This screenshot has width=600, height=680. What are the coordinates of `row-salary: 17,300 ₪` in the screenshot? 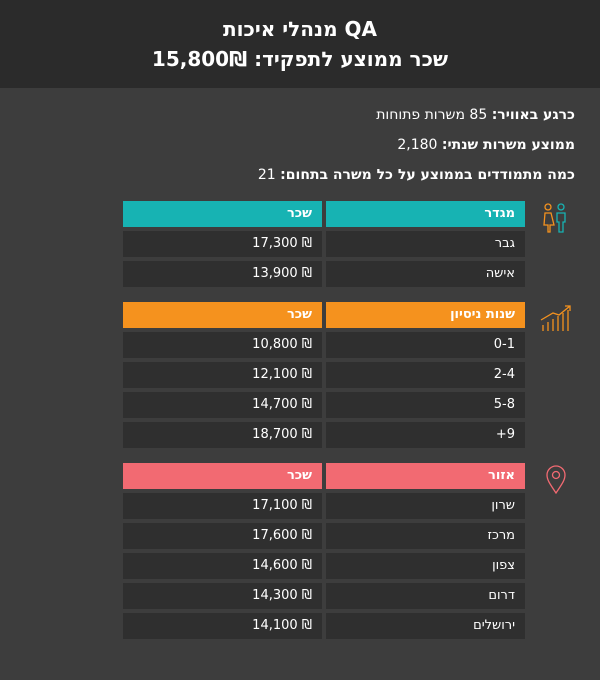 It's located at (222, 244).